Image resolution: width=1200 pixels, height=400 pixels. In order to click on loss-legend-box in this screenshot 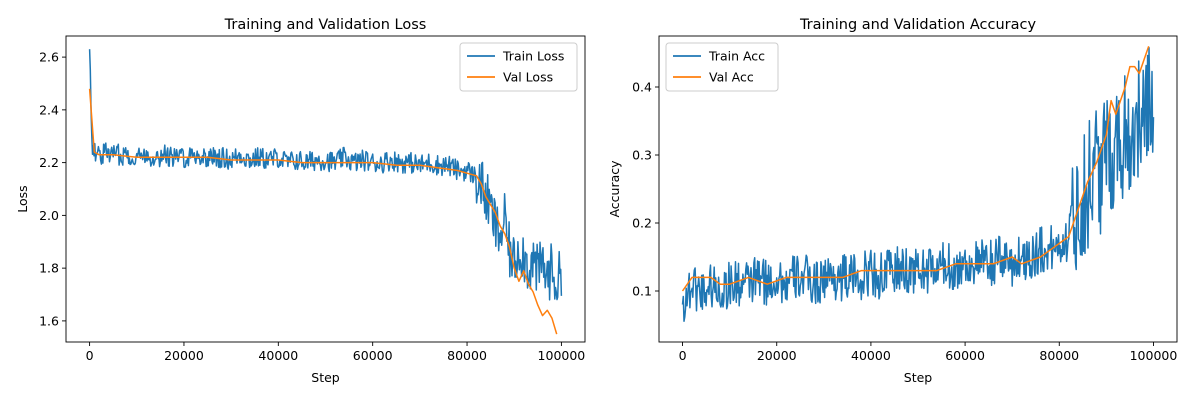, I will do `click(518, 67)`.